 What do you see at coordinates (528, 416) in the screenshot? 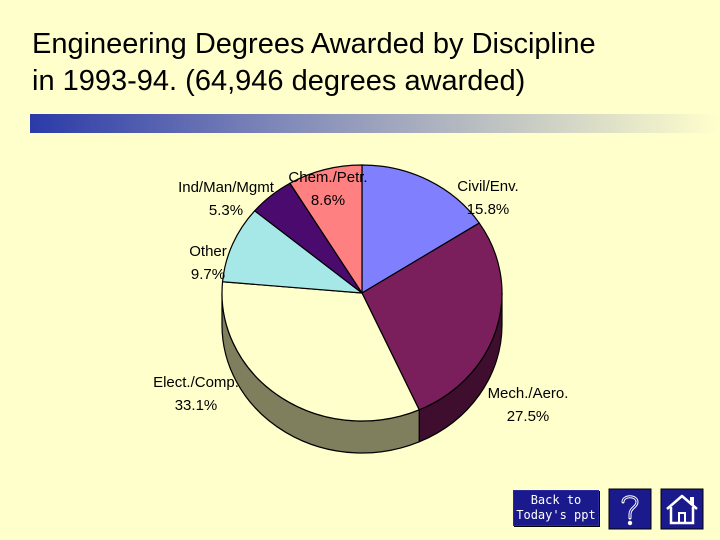
I see `slice-value-1: 27.5%` at bounding box center [528, 416].